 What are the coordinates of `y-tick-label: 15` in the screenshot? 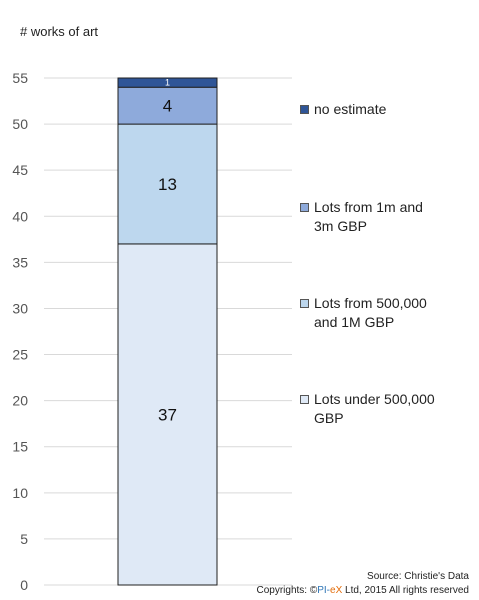 It's located at (20, 447).